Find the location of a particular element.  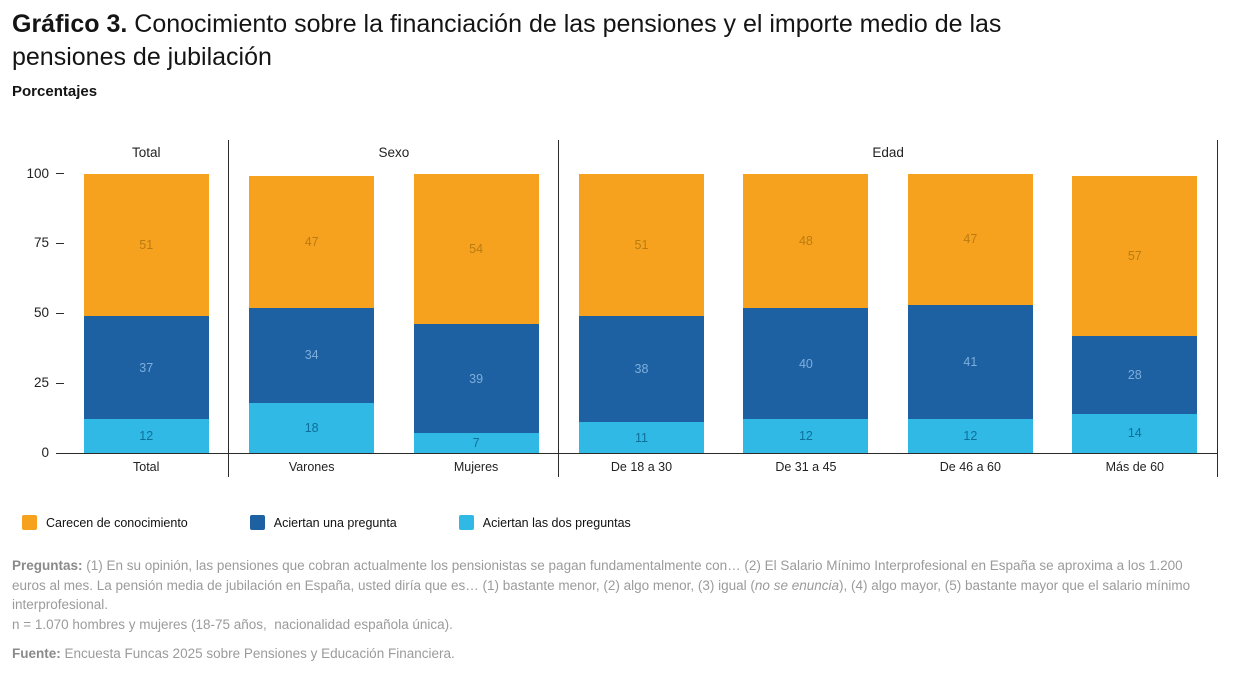

legend-label: Carecen de conocimiento is located at coordinates (117, 522).